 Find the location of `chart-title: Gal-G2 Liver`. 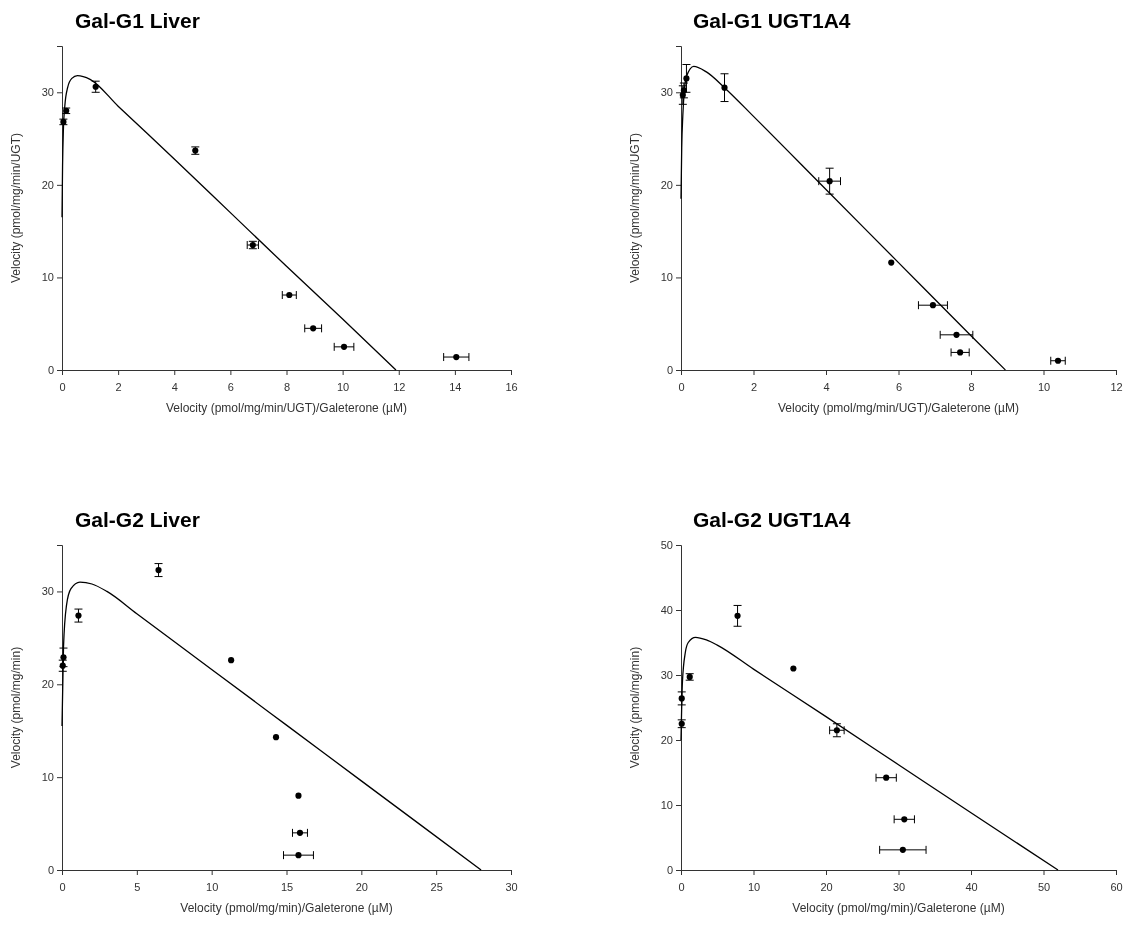

chart-title: Gal-G2 Liver is located at coordinates (137, 519).